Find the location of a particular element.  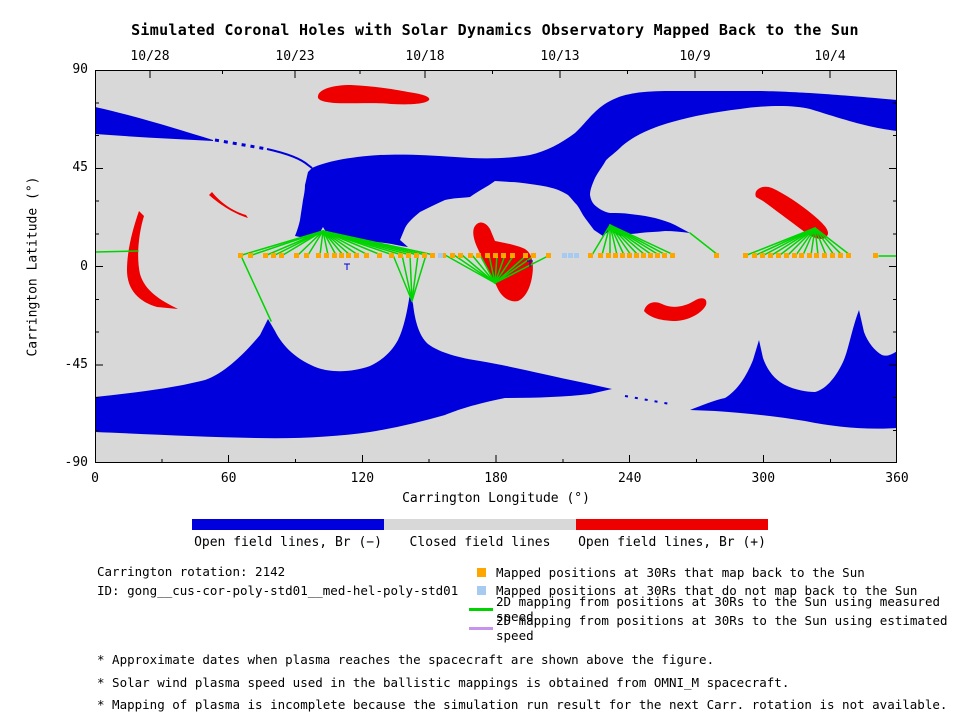

y-tick-label: 0 is located at coordinates (84, 266).